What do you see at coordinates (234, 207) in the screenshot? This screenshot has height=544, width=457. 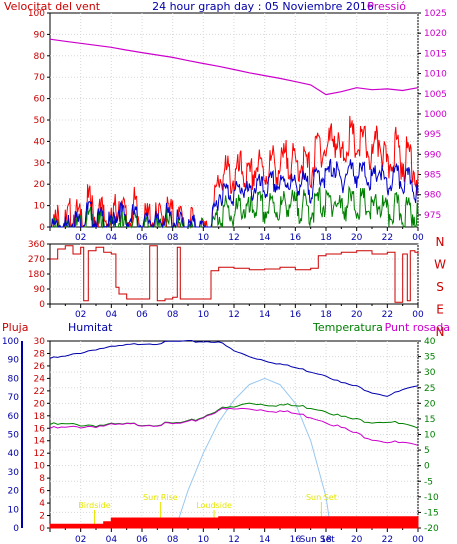 I see `wind-low-line` at bounding box center [234, 207].